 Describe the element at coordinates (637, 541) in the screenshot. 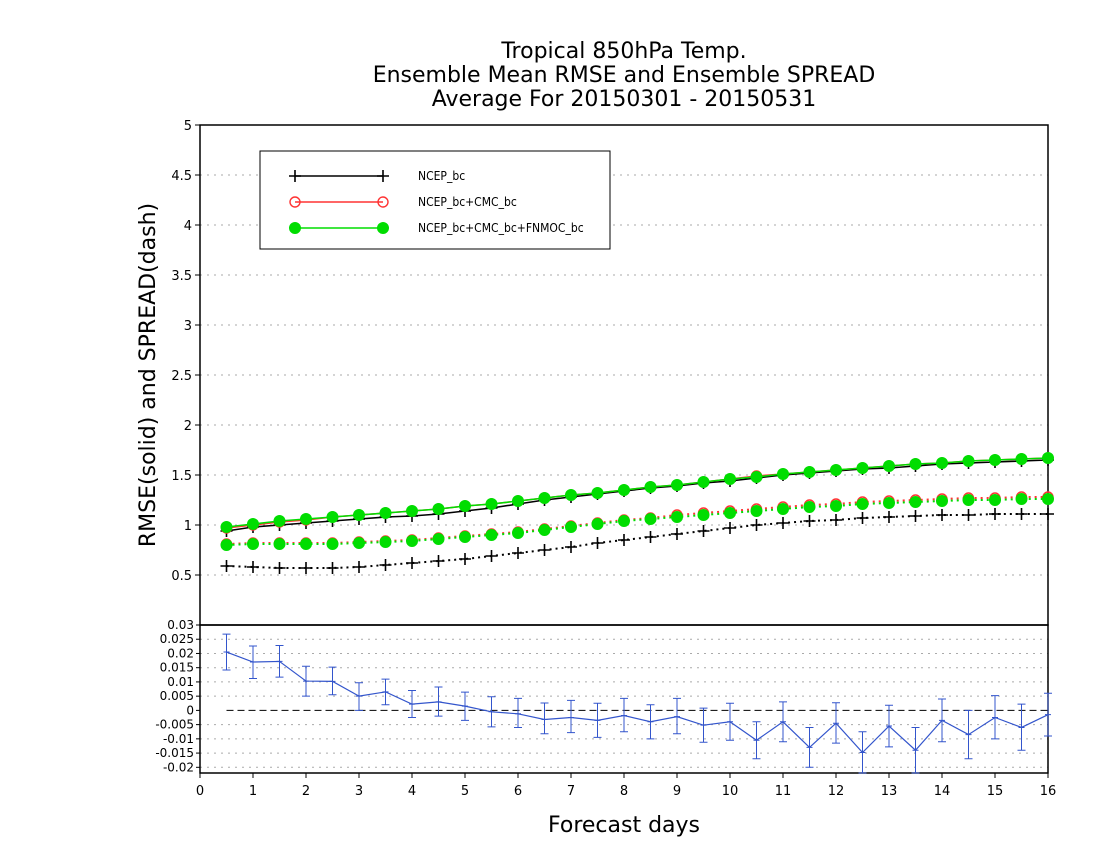

I see `spread-line-ncep-bc` at that location.